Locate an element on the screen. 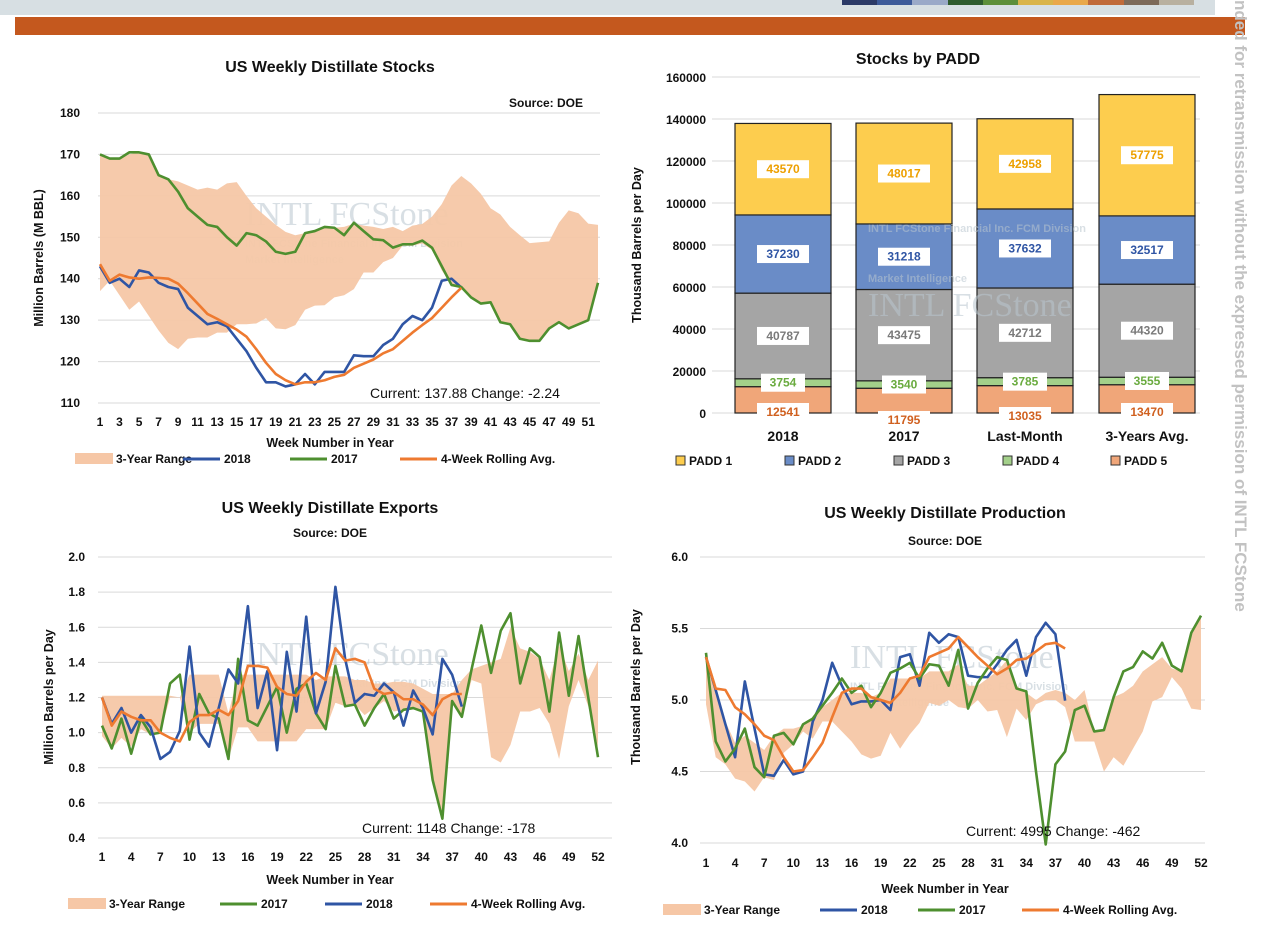  y-tick-label: 160 is located at coordinates (70, 196).